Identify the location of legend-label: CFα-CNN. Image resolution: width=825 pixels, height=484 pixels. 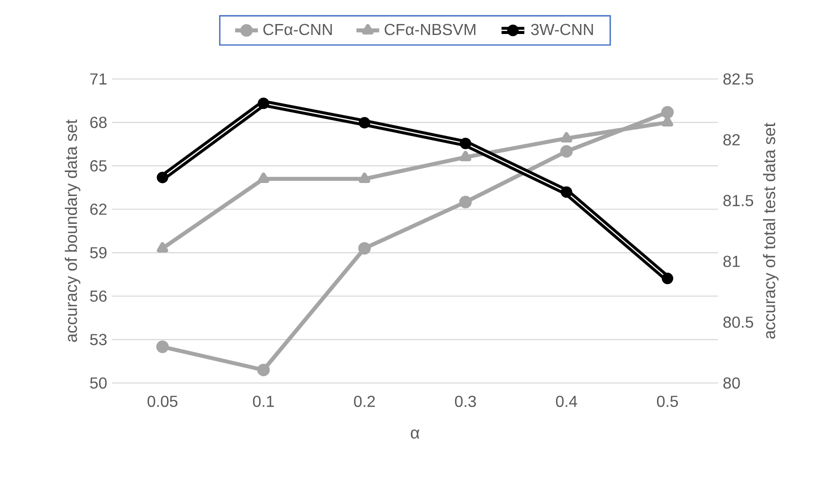
(297, 30).